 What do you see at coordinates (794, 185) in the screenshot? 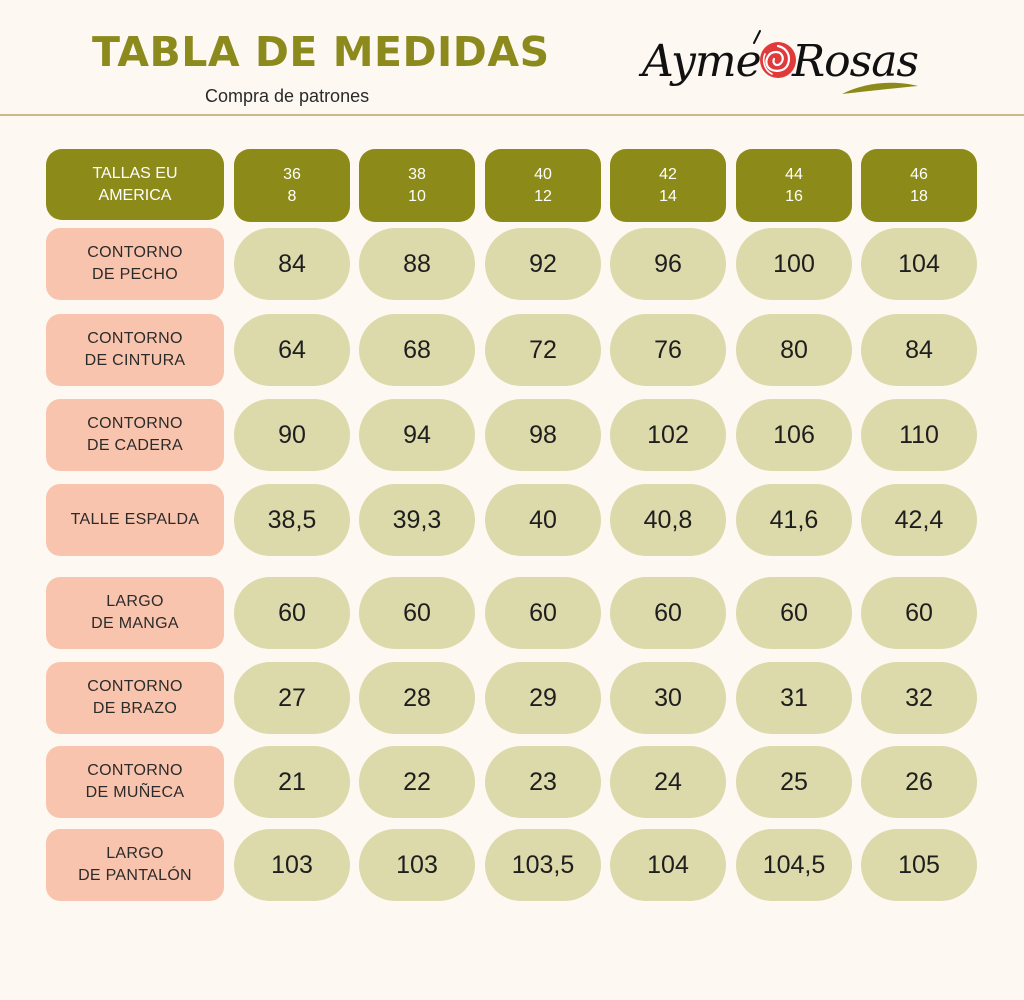
I see `size-header-44: 44 16` at bounding box center [794, 185].